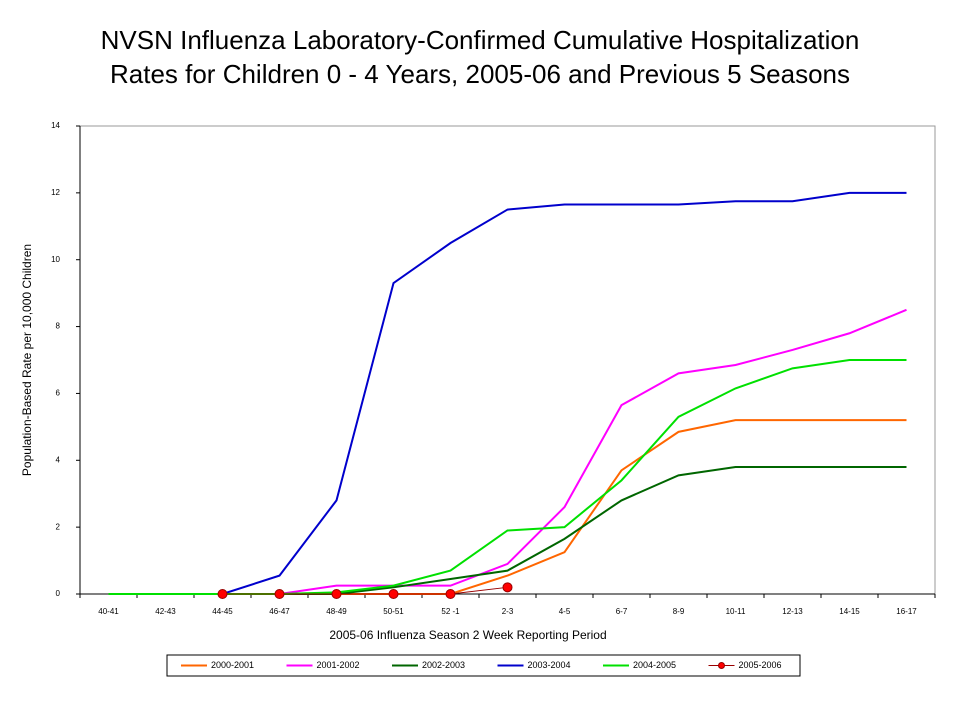 This screenshot has height=720, width=960. Describe the element at coordinates (565, 611) in the screenshot. I see `x-tick-label: 4-5` at that location.